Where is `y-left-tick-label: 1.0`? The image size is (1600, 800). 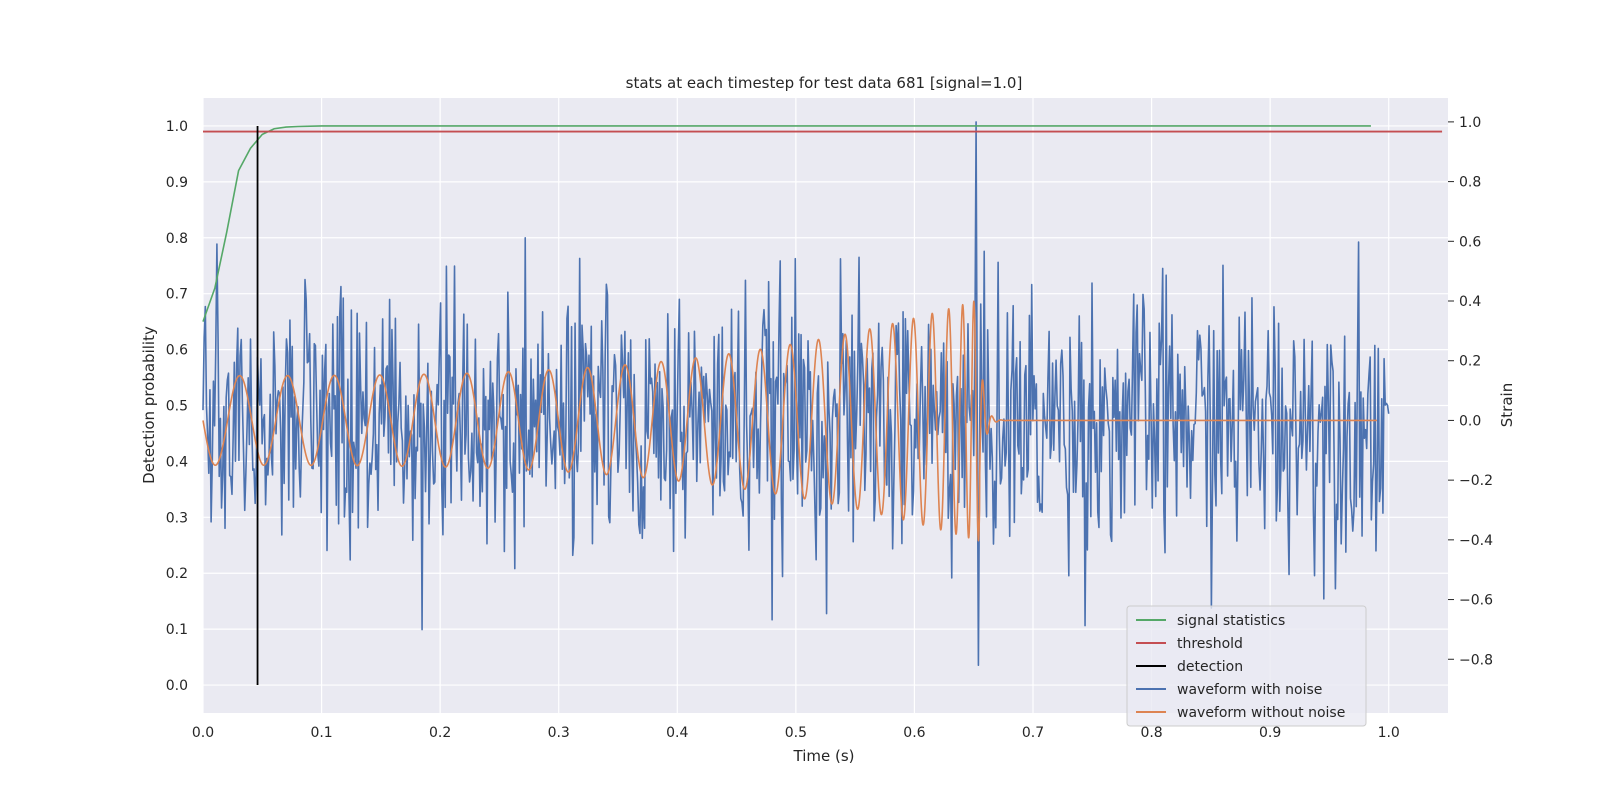
y-left-tick-label: 1.0 is located at coordinates (177, 127).